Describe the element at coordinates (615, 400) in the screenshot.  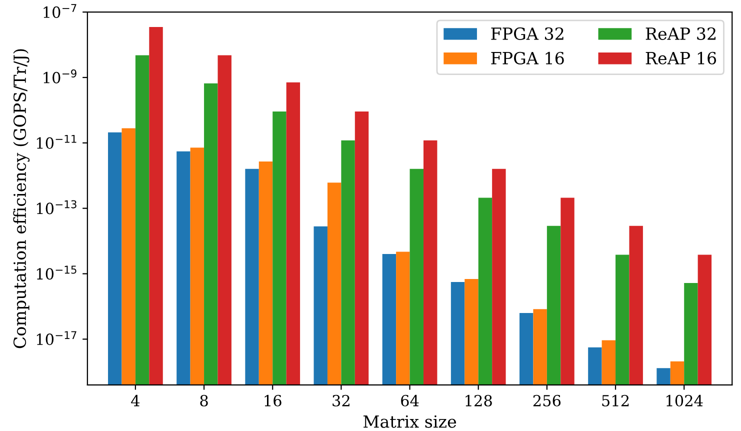
I see `x-tick-label: 512` at that location.